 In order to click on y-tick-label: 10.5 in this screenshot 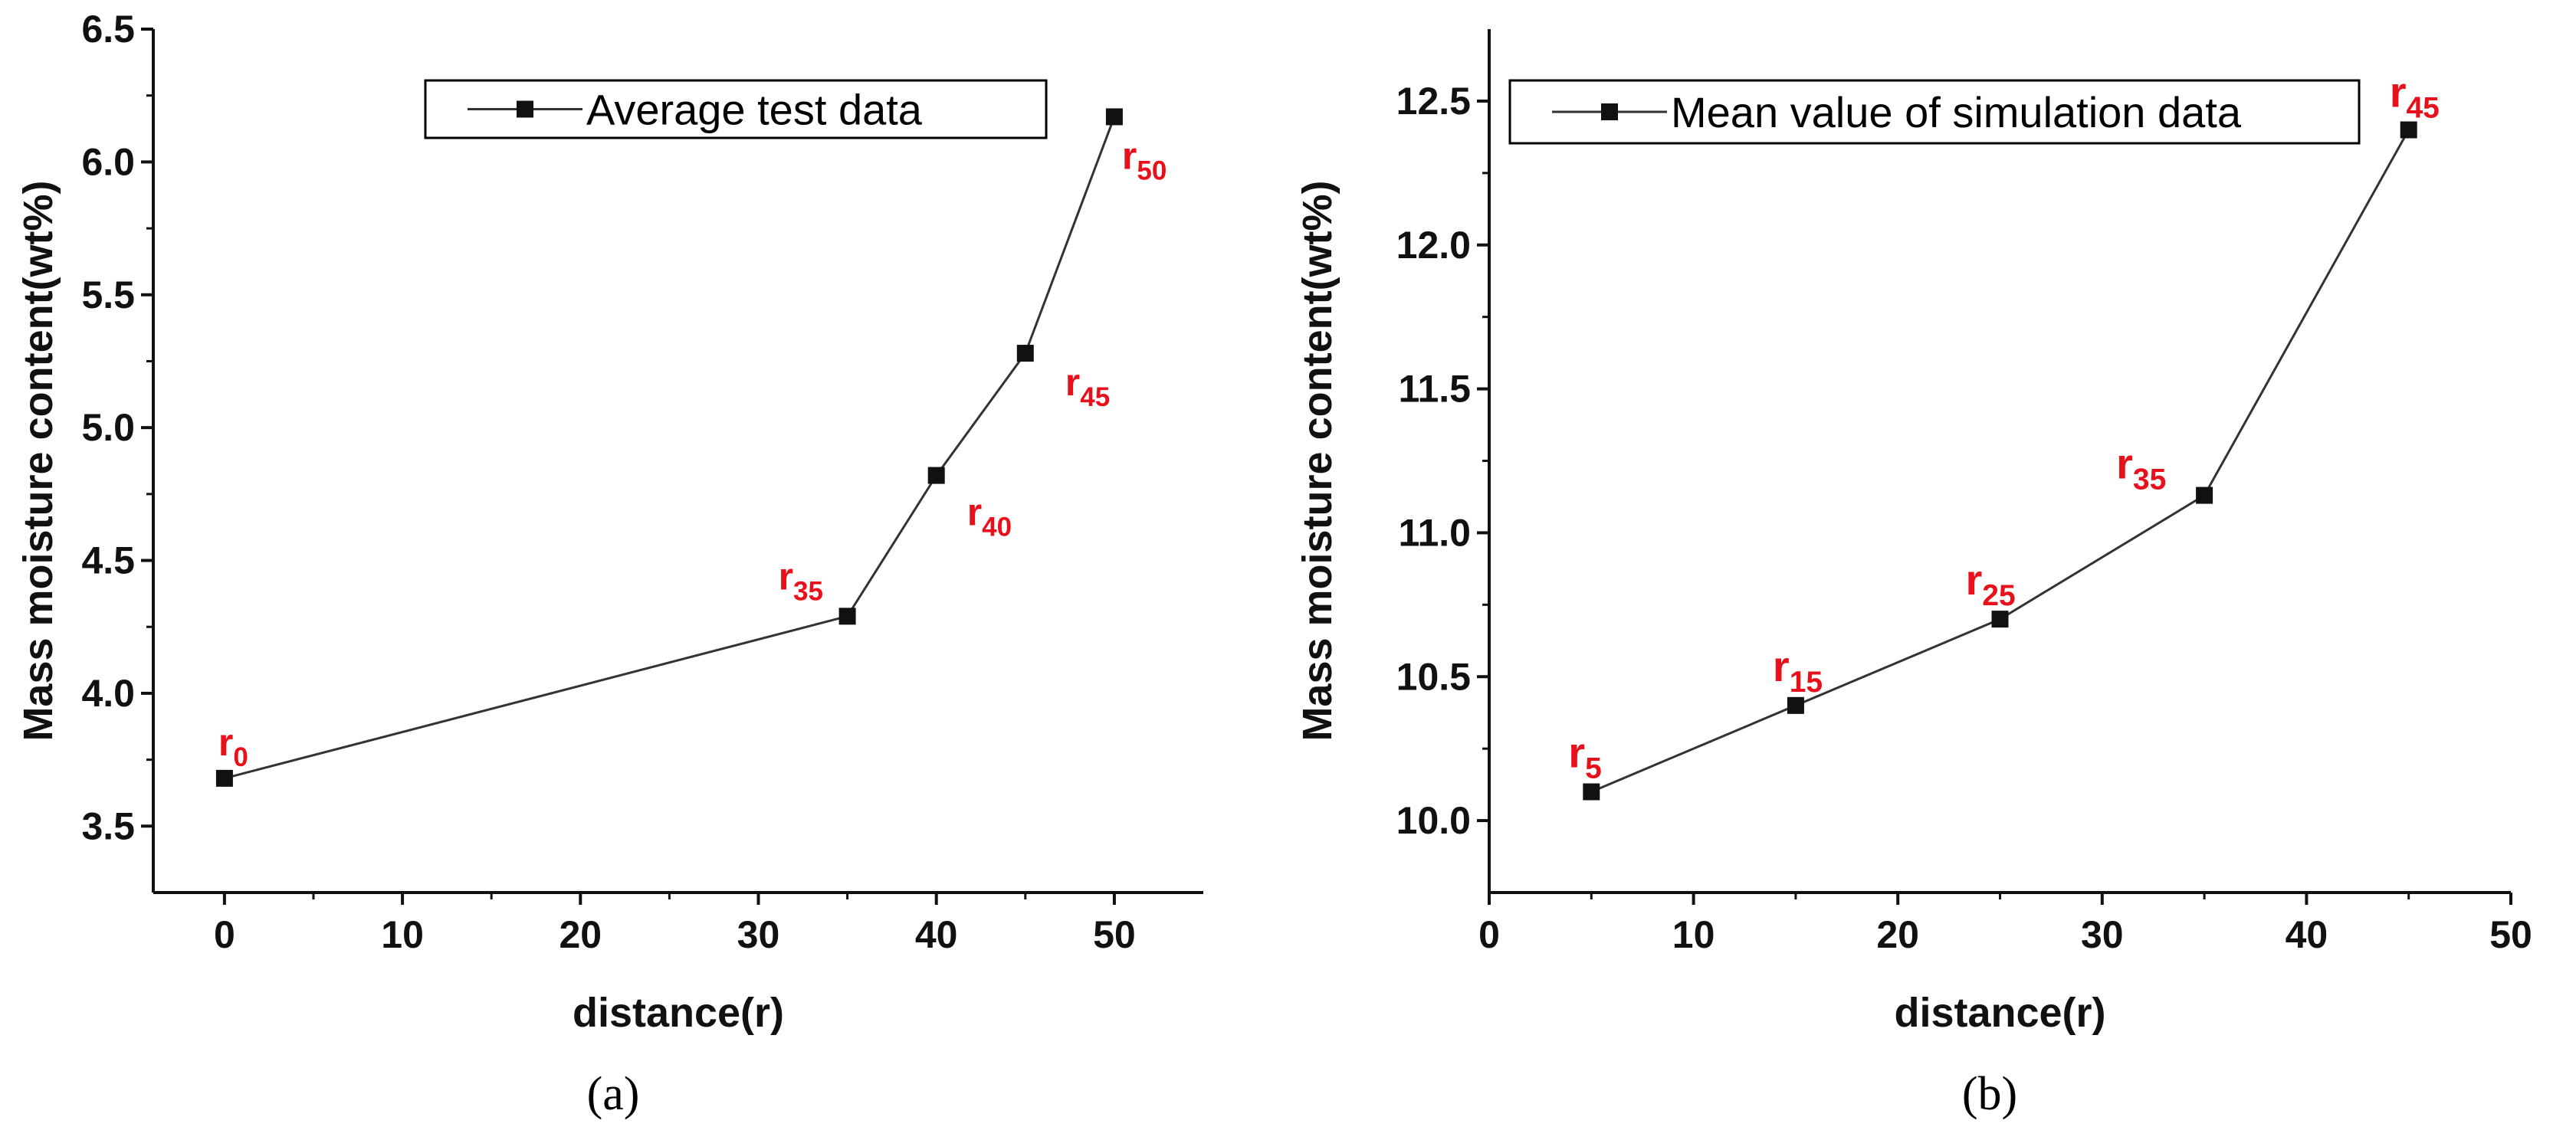, I will do `click(1433, 676)`.